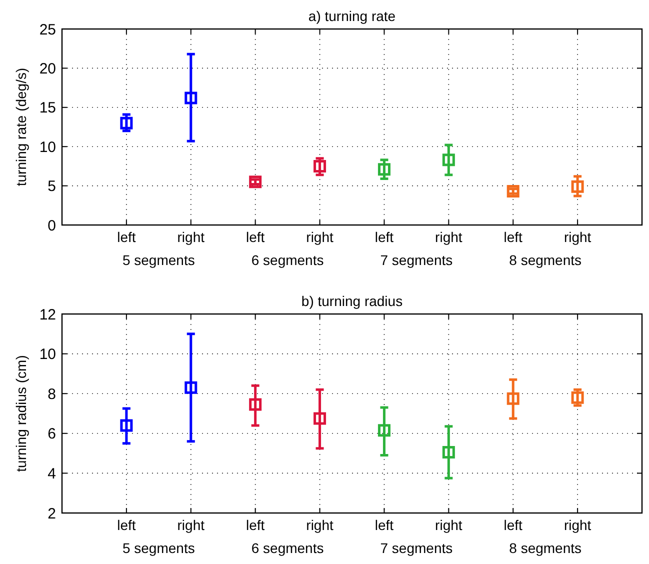 The width and height of the screenshot is (649, 564). Describe the element at coordinates (352, 16) in the screenshot. I see `chart-title: a) turning rate` at that location.